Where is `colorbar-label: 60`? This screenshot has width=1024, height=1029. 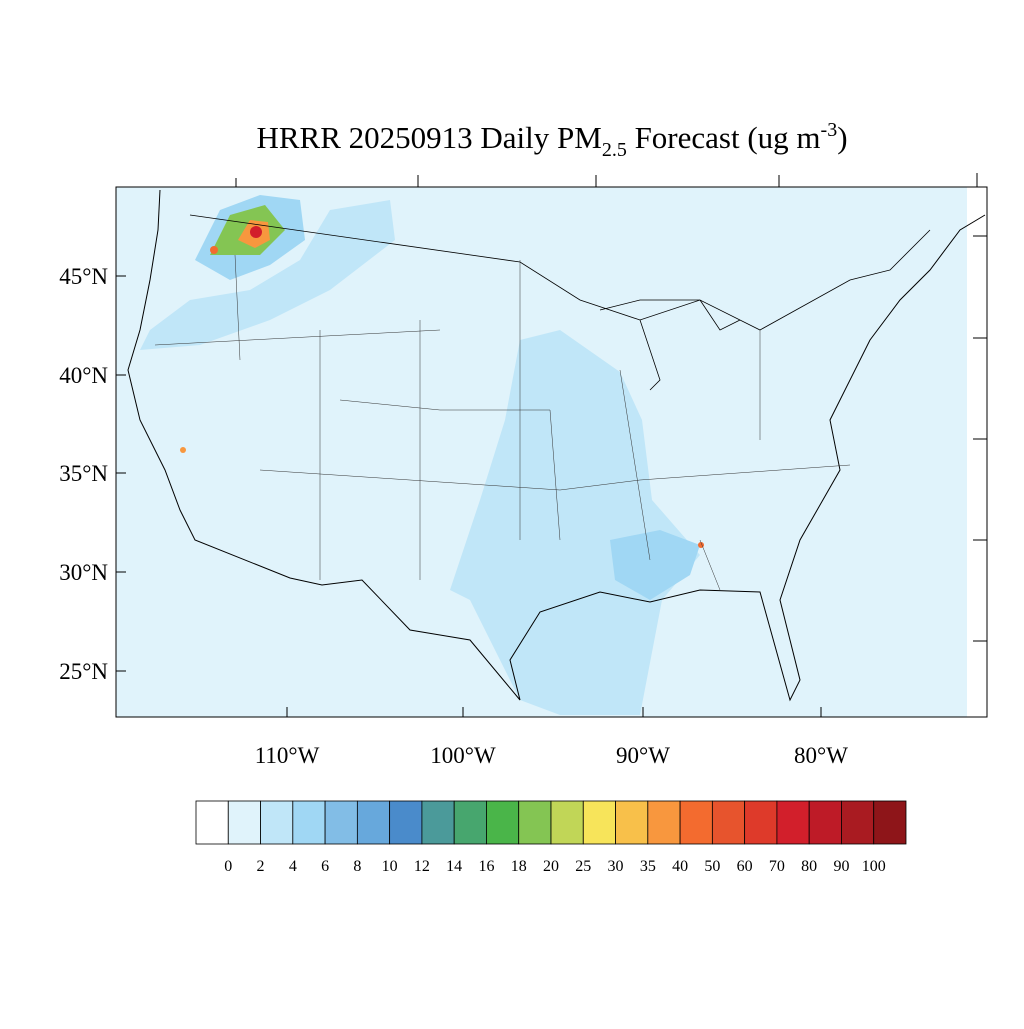 colorbar-label: 60 is located at coordinates (745, 866).